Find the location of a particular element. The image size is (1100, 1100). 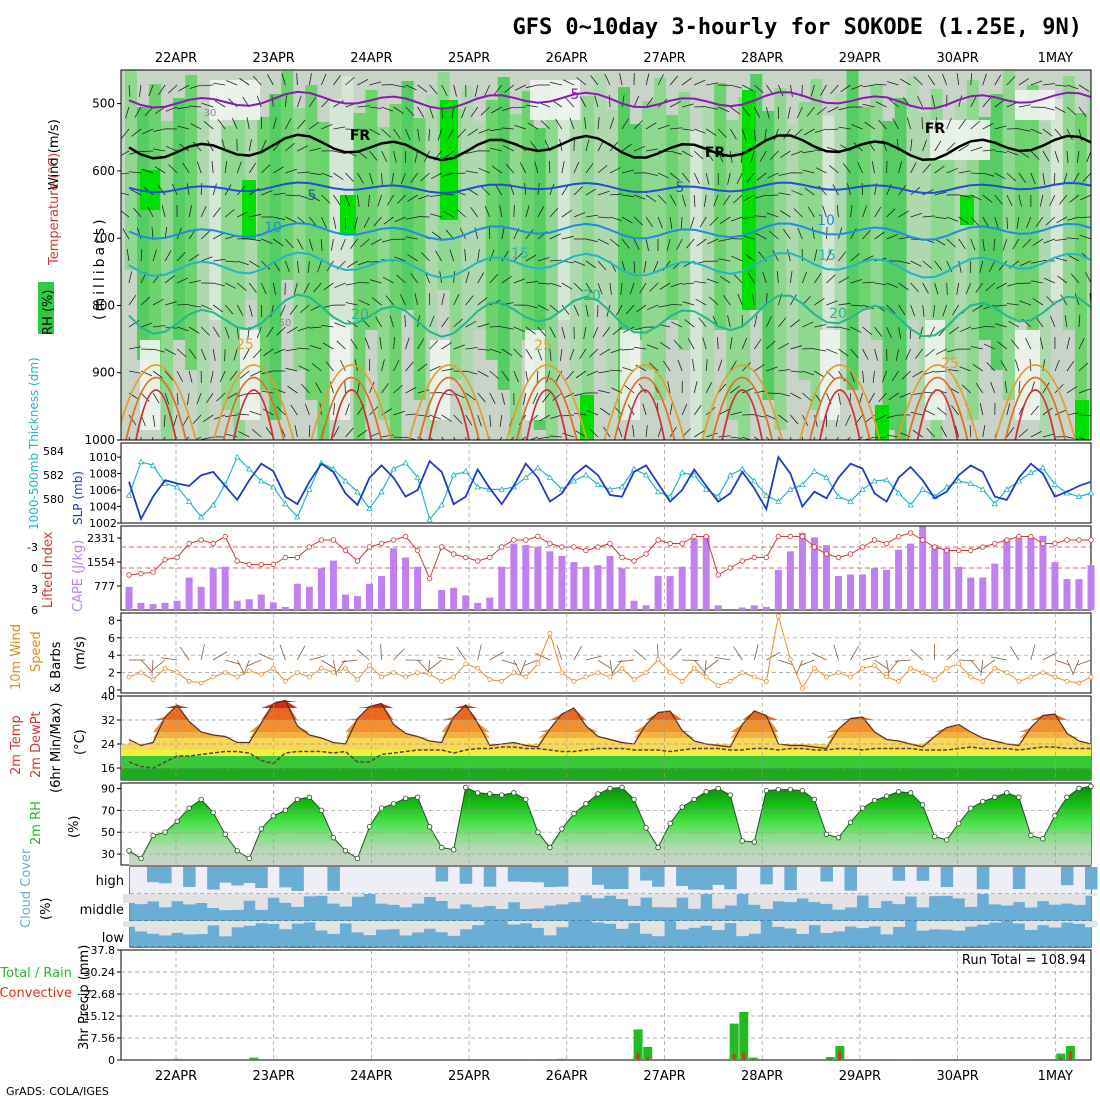

contour-warm is located at coordinates (351, 414).